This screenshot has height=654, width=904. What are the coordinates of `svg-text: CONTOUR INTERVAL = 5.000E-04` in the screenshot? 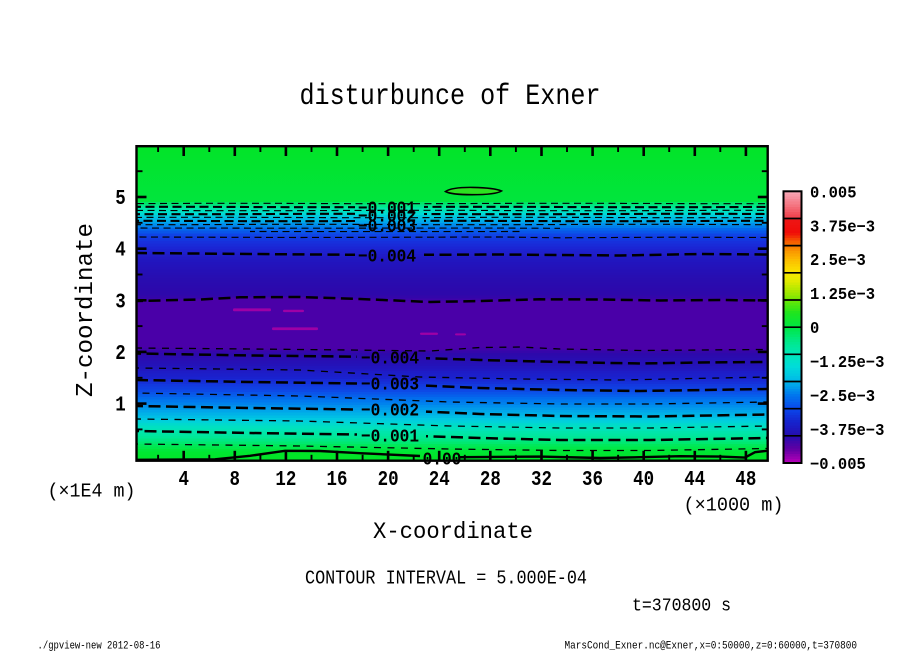 It's located at (446, 579).